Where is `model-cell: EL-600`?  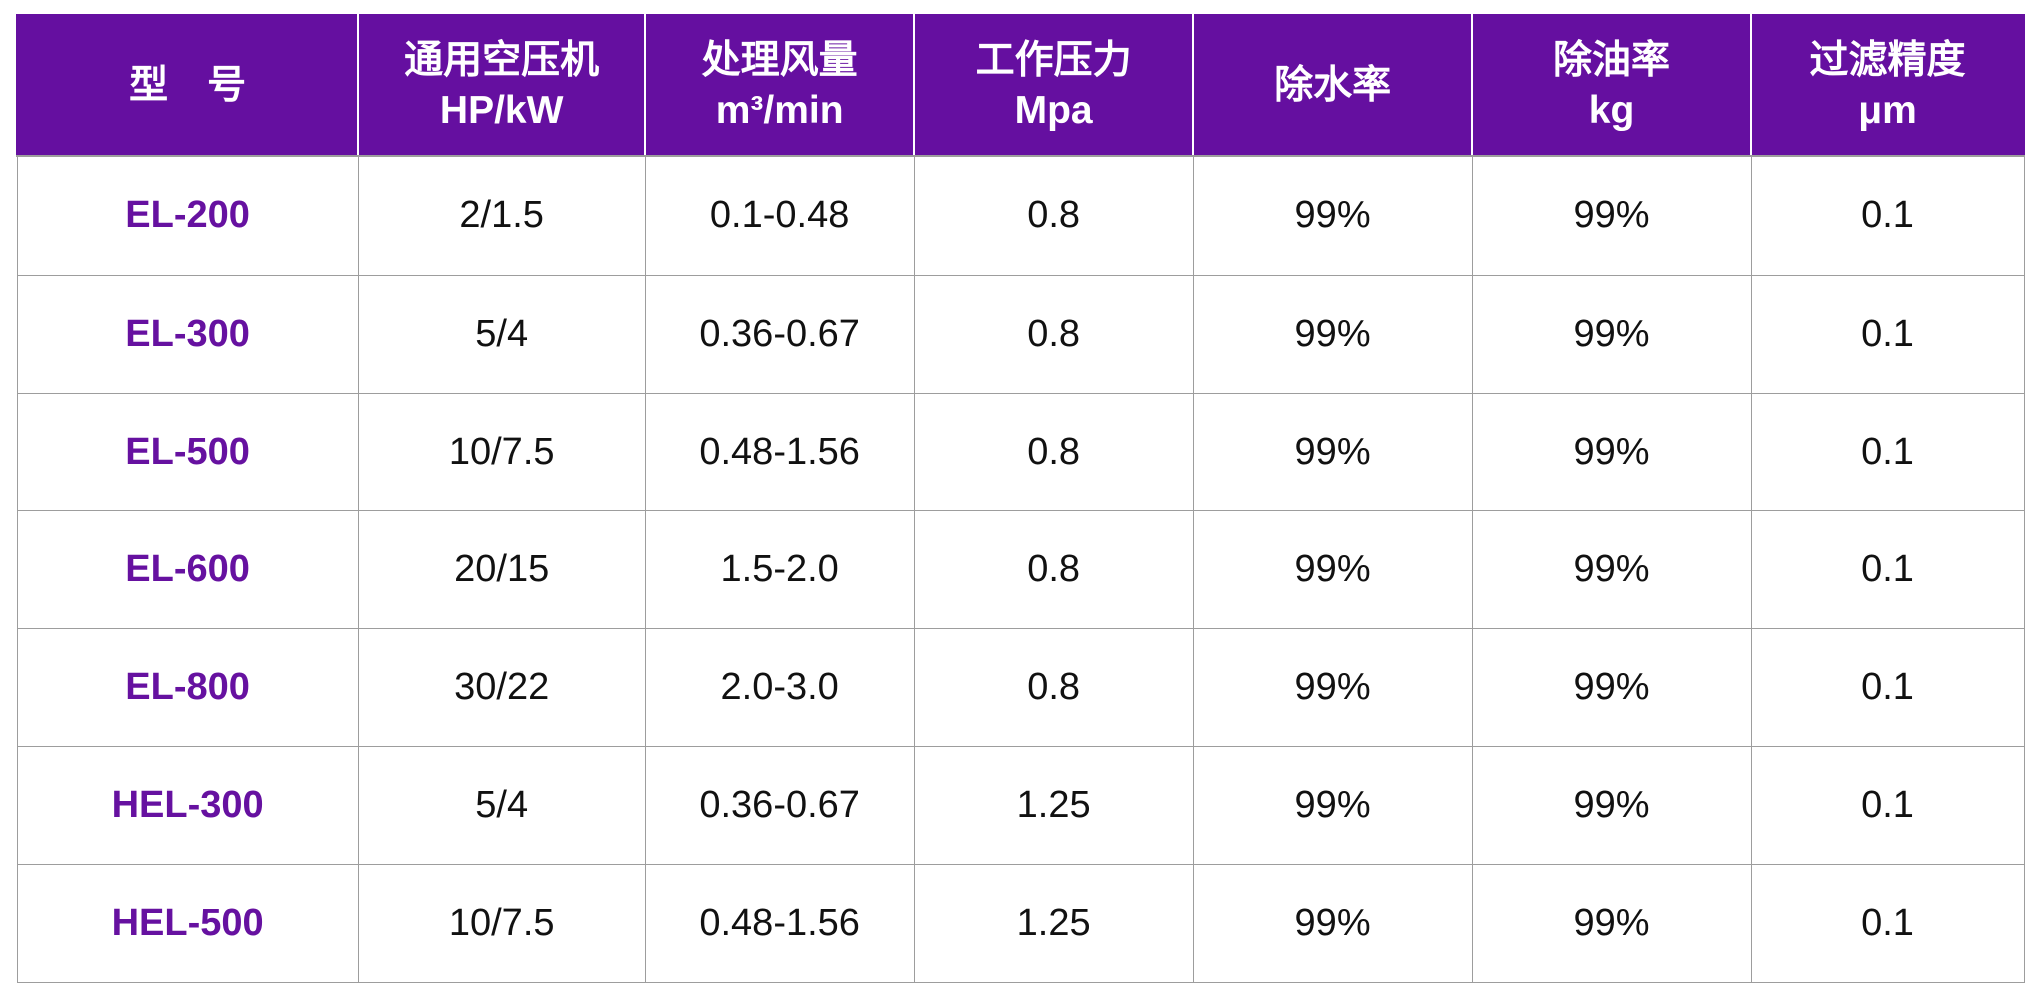 model-cell: EL-600 is located at coordinates (187, 570).